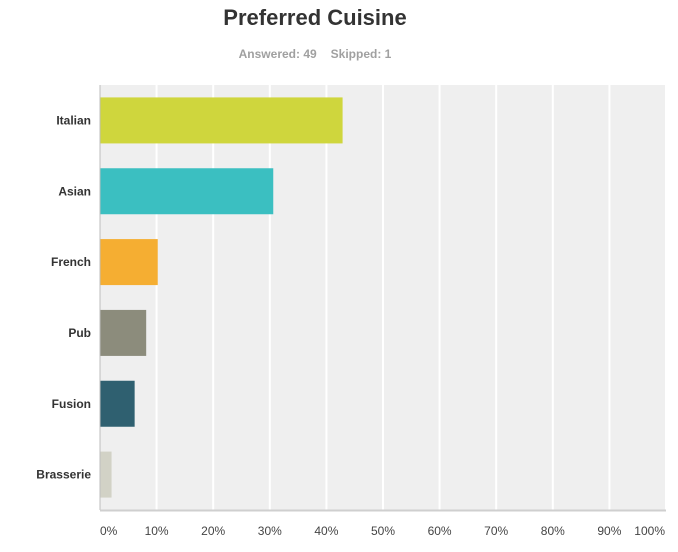 The height and width of the screenshot is (552, 678). I want to click on x-tick-label: 90%, so click(609, 531).